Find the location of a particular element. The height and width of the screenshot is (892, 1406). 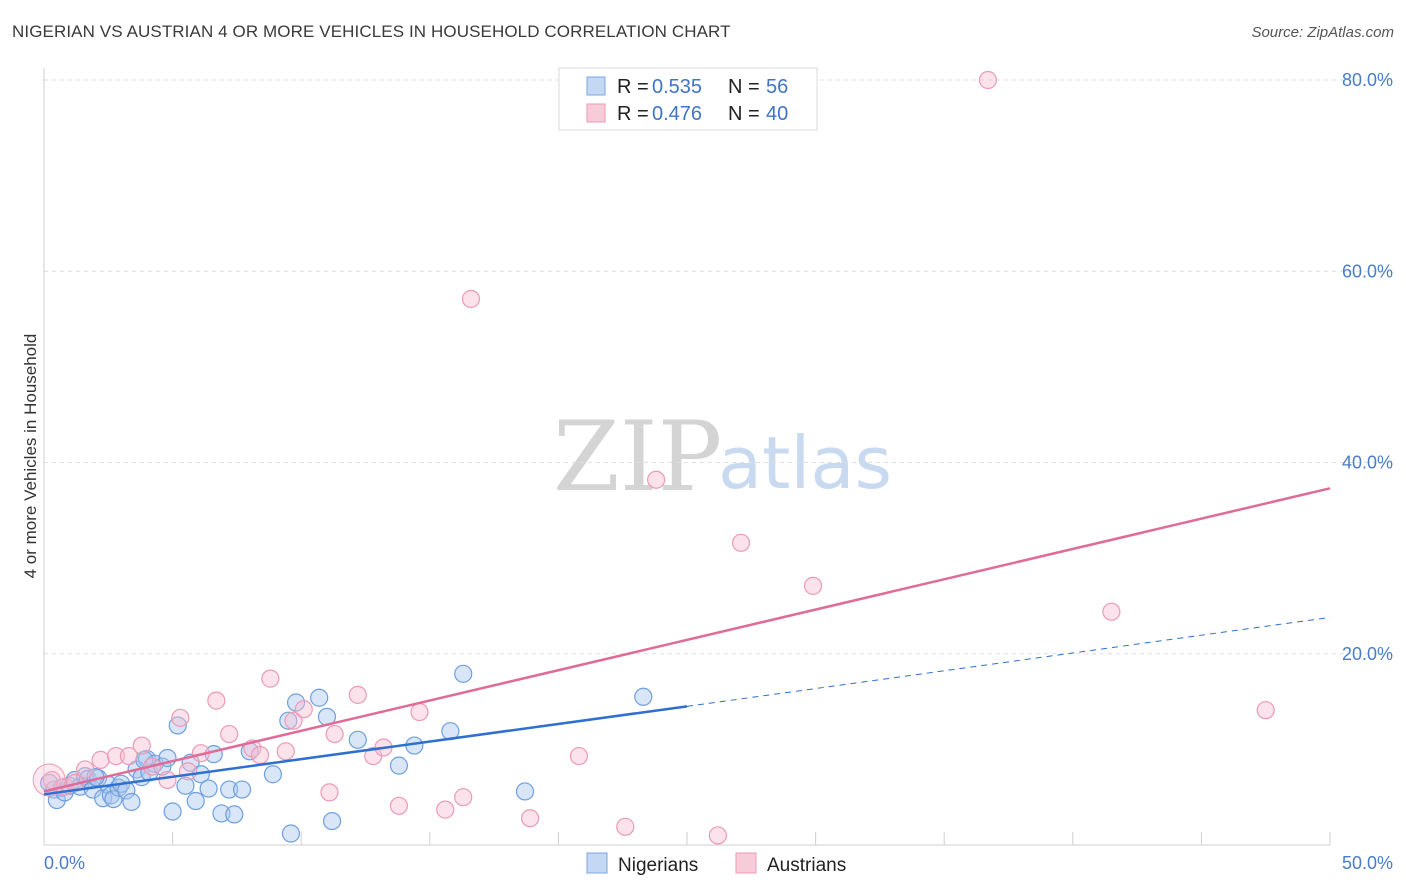

legend-n-label-2: N = is located at coordinates (744, 114).